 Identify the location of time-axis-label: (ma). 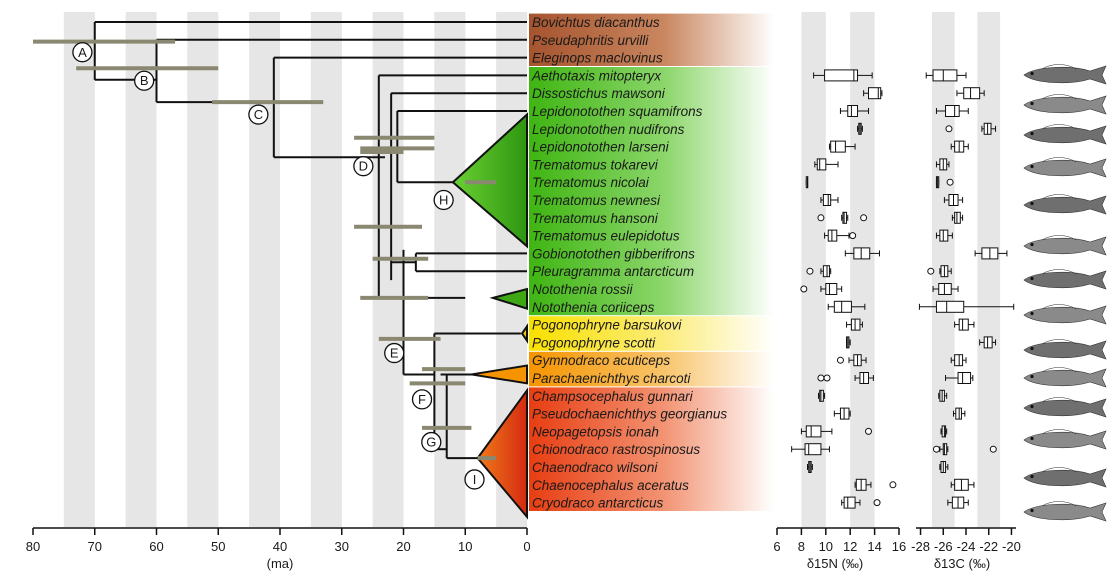
(280, 563).